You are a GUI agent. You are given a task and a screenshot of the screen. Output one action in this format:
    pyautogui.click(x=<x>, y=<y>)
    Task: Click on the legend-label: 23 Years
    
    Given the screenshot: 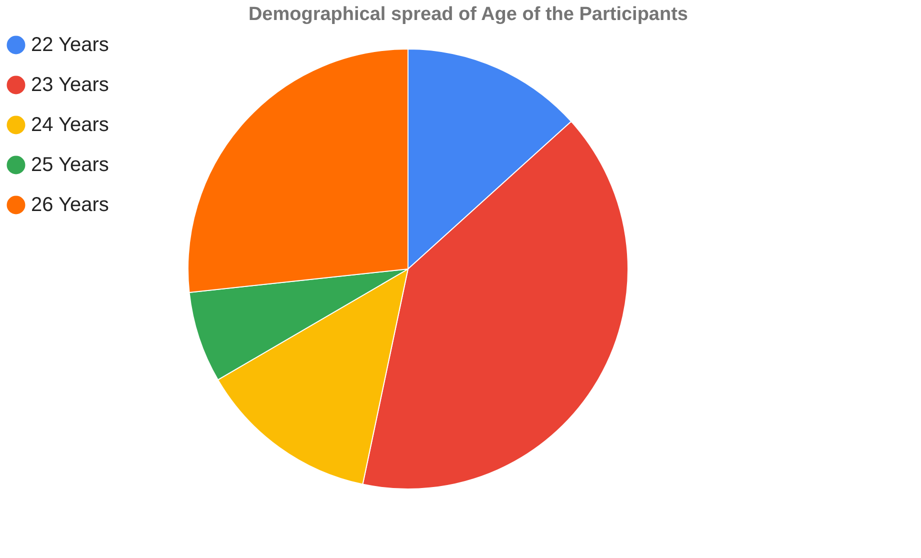 What is the action you would take?
    pyautogui.click(x=70, y=85)
    